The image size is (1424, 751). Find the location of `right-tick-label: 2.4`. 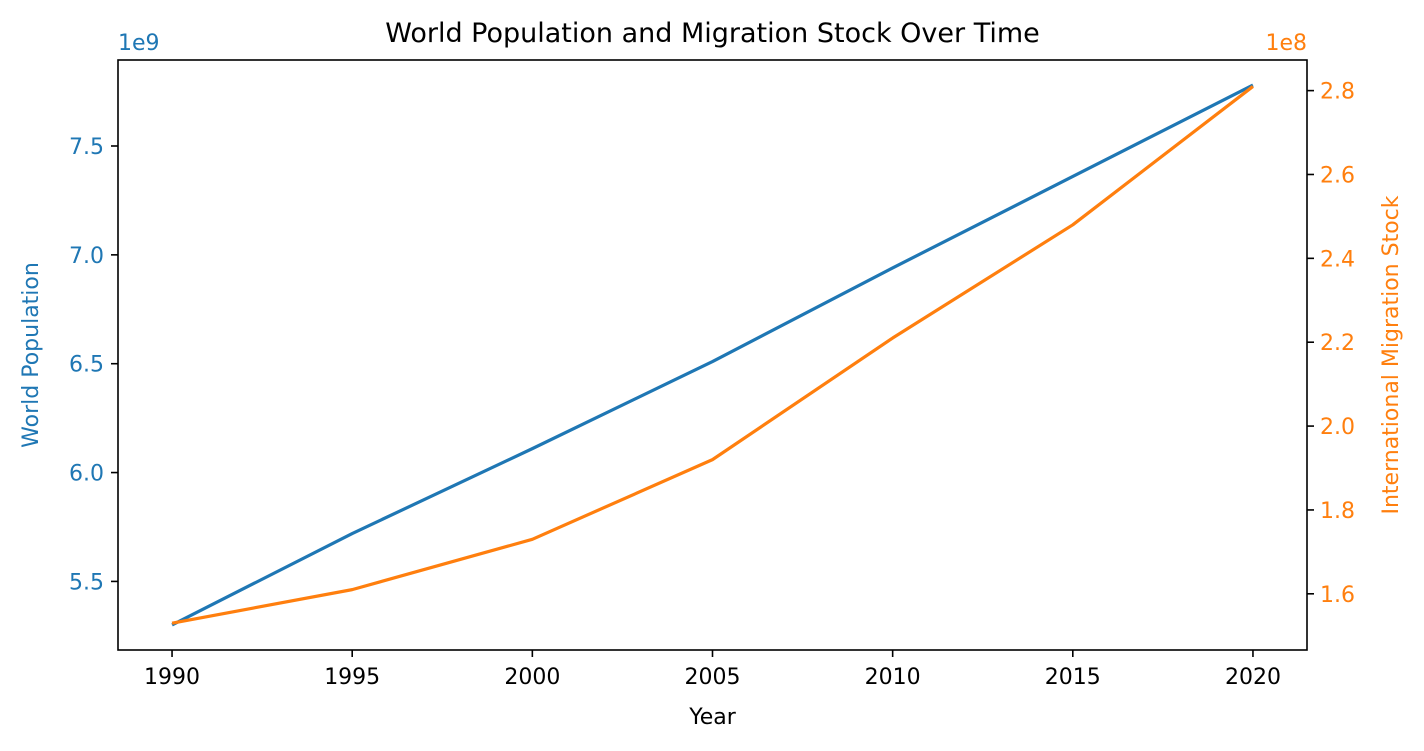

right-tick-label: 2.4 is located at coordinates (1337, 259).